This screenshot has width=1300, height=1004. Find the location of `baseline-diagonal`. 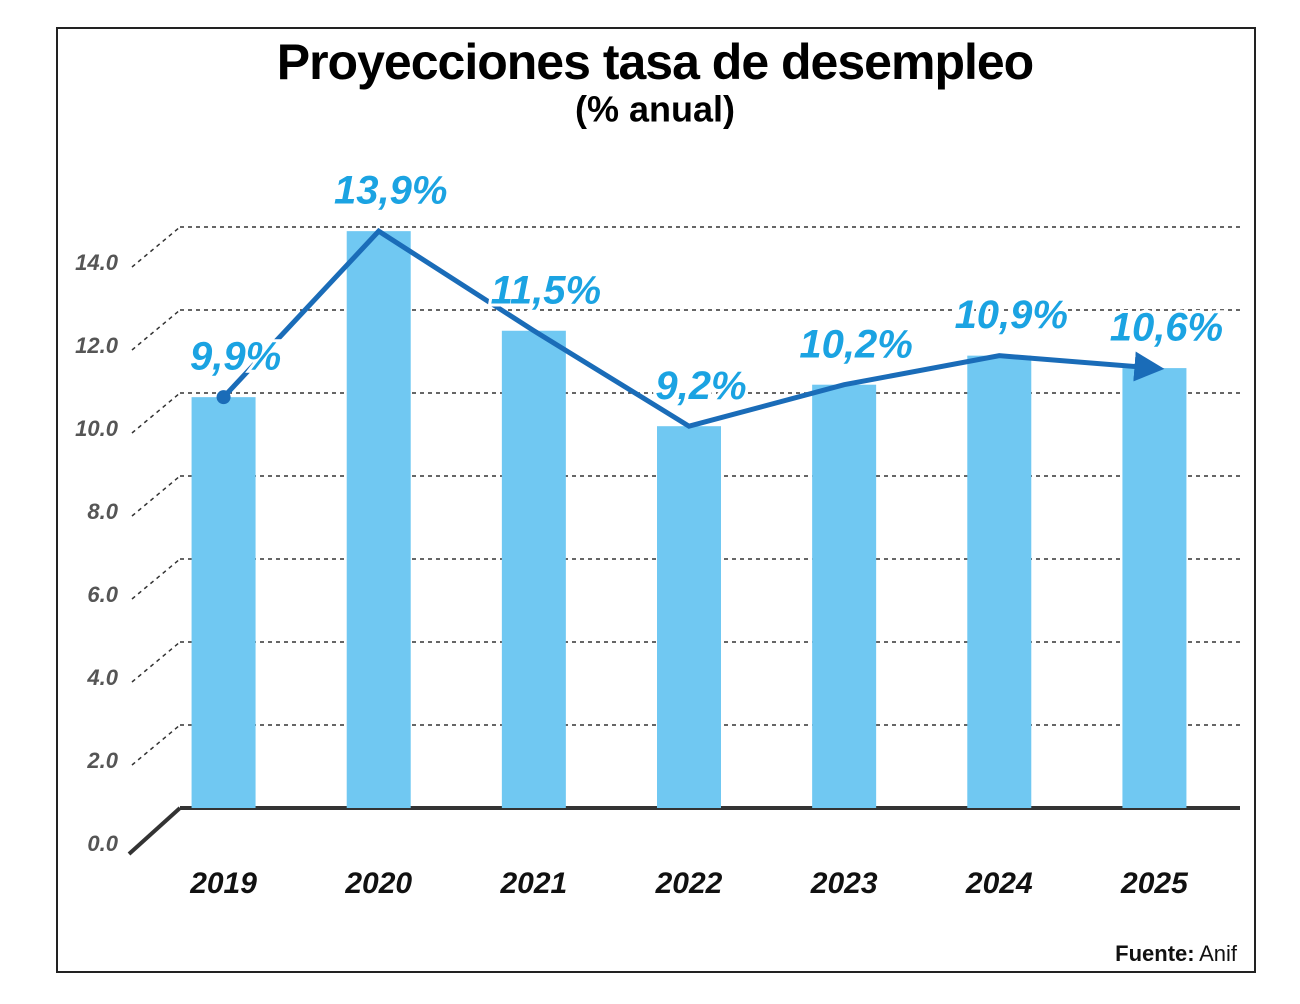

baseline-diagonal is located at coordinates (154, 831).